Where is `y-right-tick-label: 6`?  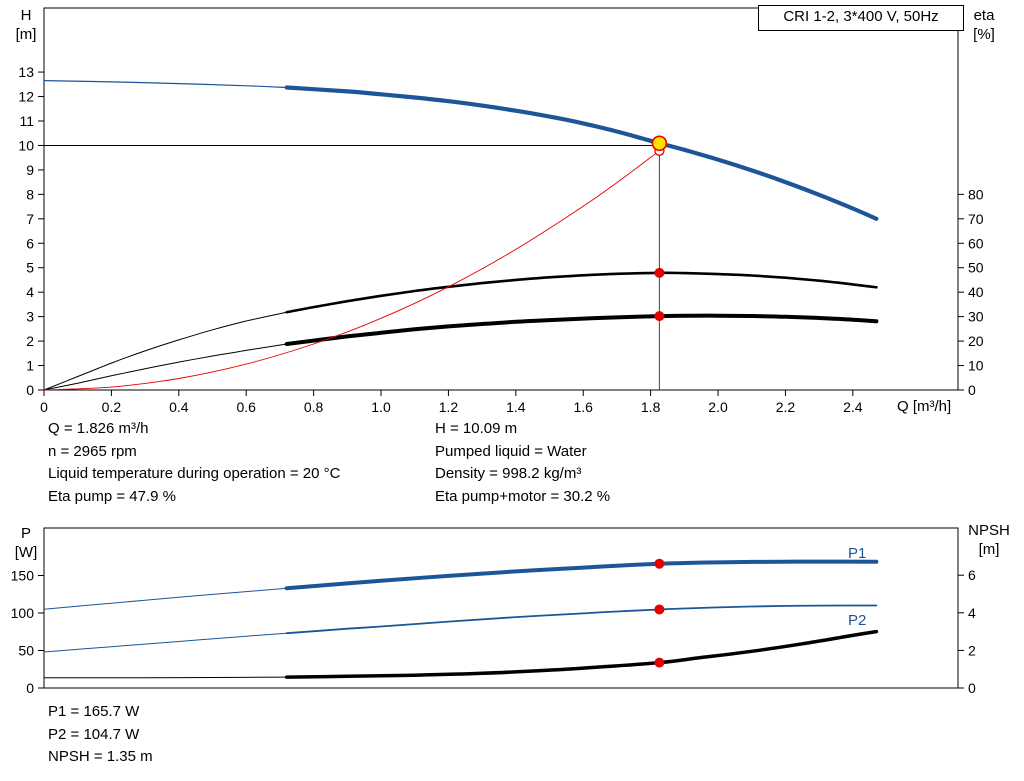 y-right-tick-label: 6 is located at coordinates (972, 575).